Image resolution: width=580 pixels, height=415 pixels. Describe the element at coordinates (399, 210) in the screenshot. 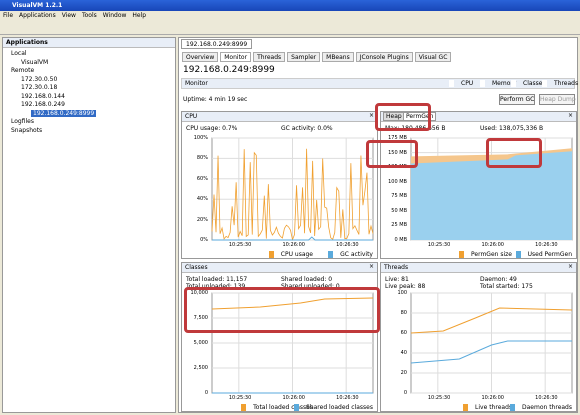

I see `y-tick-label: 50 MB` at that location.